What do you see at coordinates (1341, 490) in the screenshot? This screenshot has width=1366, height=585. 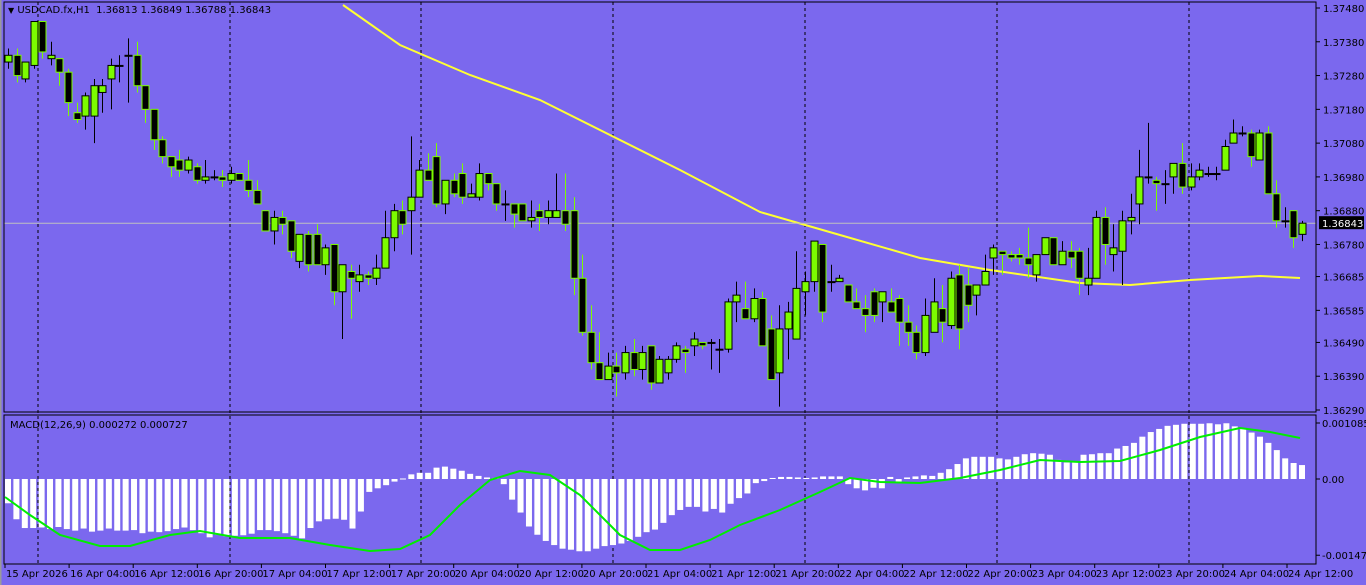 I see `macd-axis: 0.001085 0.00 -0.001477` at bounding box center [1341, 490].